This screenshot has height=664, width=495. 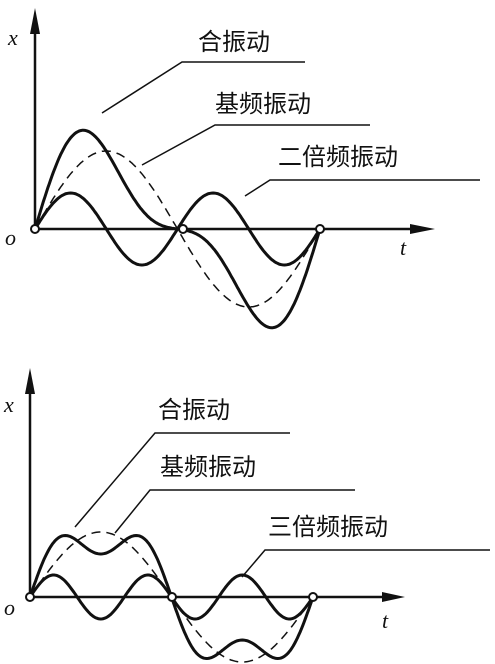 What do you see at coordinates (338, 157) in the screenshot?
I see `label: 二倍频振动` at bounding box center [338, 157].